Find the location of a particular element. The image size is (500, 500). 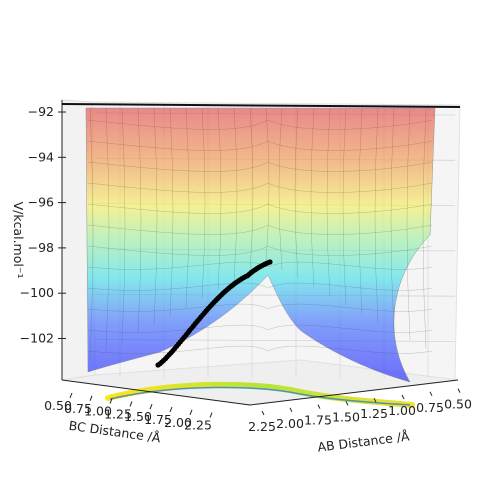

x-axis-line is located at coordinates (354, 392).